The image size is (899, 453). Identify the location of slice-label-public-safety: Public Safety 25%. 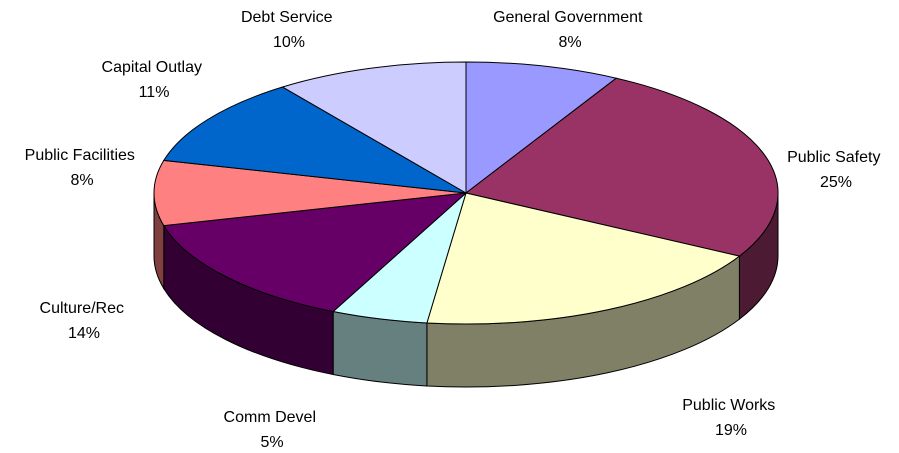
(836, 170).